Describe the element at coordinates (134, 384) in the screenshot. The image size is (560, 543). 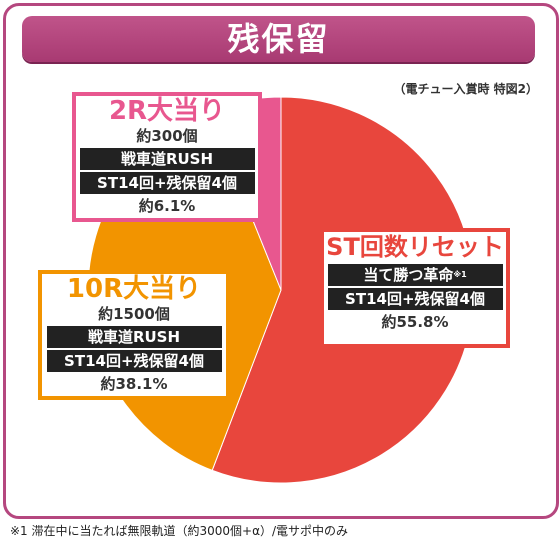
I see `callout-10r-pct: 約38.1%` at that location.